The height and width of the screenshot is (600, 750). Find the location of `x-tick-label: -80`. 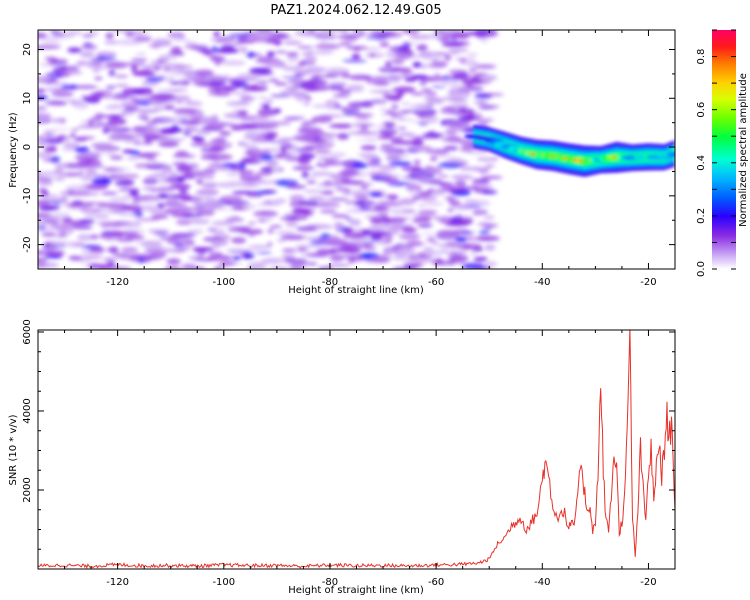

x-tick-label: -80 is located at coordinates (330, 282).